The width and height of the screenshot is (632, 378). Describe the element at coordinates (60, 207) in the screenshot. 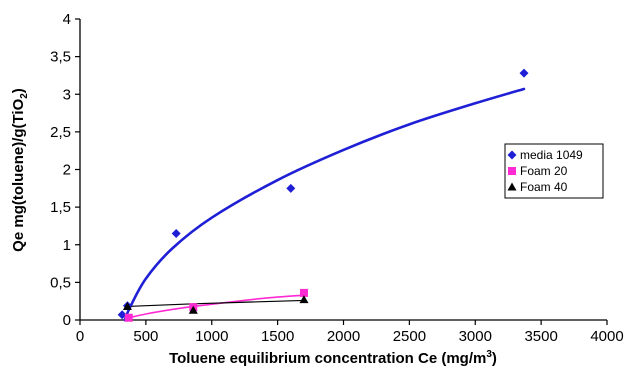

I see `y-tick-label: 1,5` at that location.